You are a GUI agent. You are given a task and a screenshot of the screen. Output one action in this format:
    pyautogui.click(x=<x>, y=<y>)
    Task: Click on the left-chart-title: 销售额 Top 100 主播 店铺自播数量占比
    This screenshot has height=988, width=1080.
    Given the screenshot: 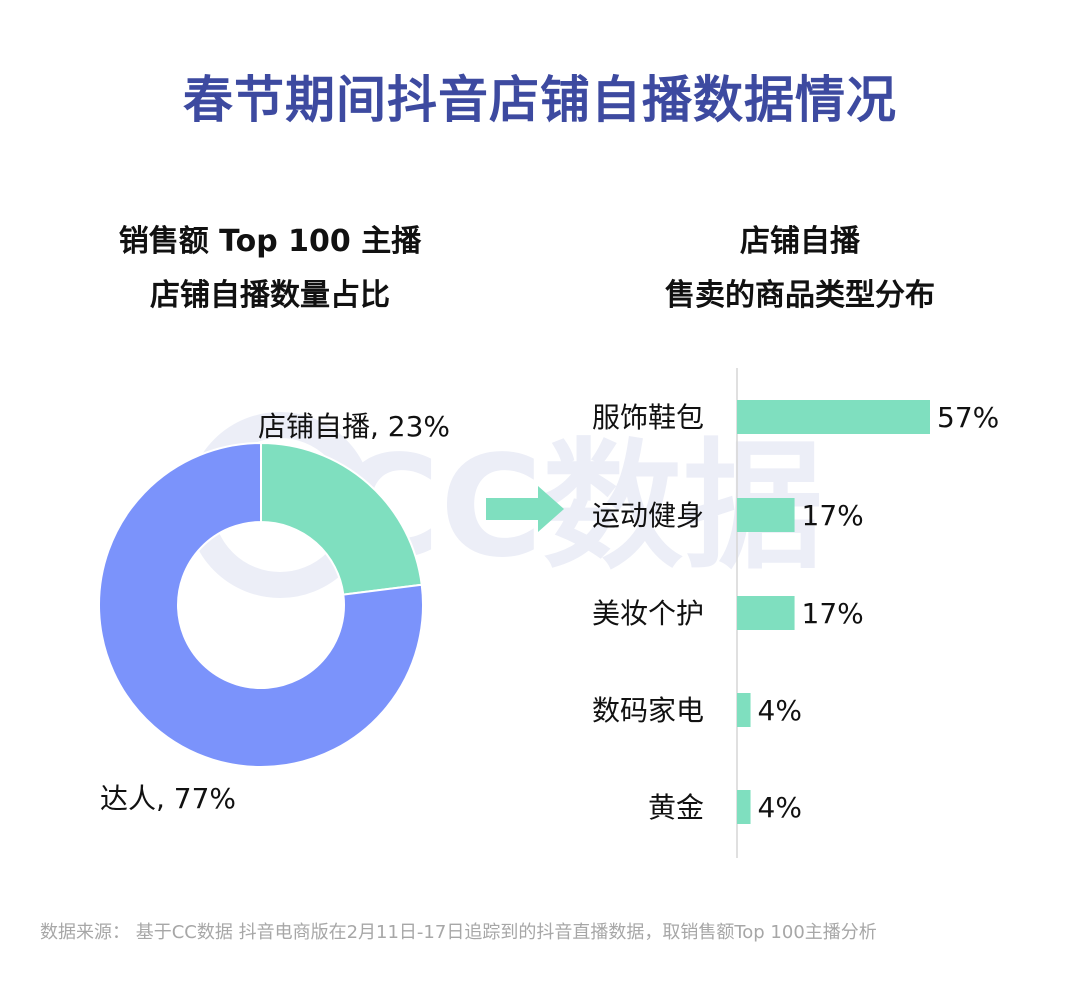 What is the action you would take?
    pyautogui.click(x=270, y=269)
    